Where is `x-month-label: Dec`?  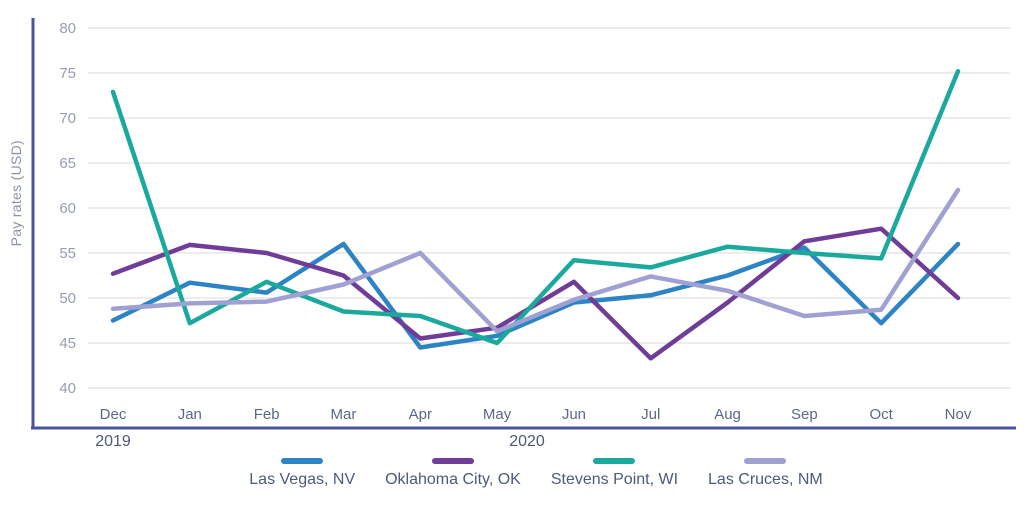 x-month-label: Dec is located at coordinates (113, 414).